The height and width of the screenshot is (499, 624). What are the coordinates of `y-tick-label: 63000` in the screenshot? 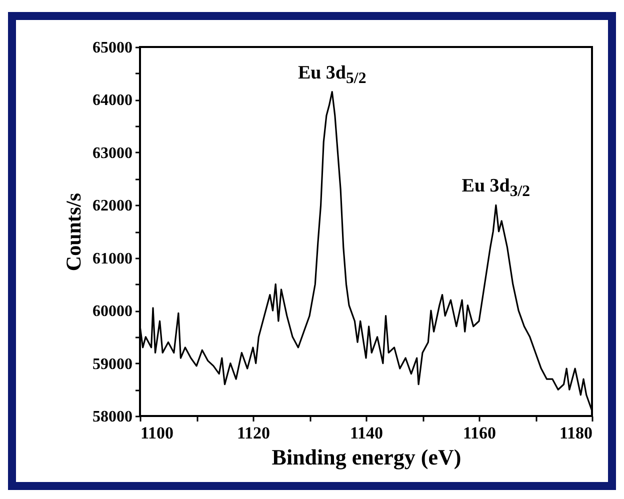 It's located at (112, 153).